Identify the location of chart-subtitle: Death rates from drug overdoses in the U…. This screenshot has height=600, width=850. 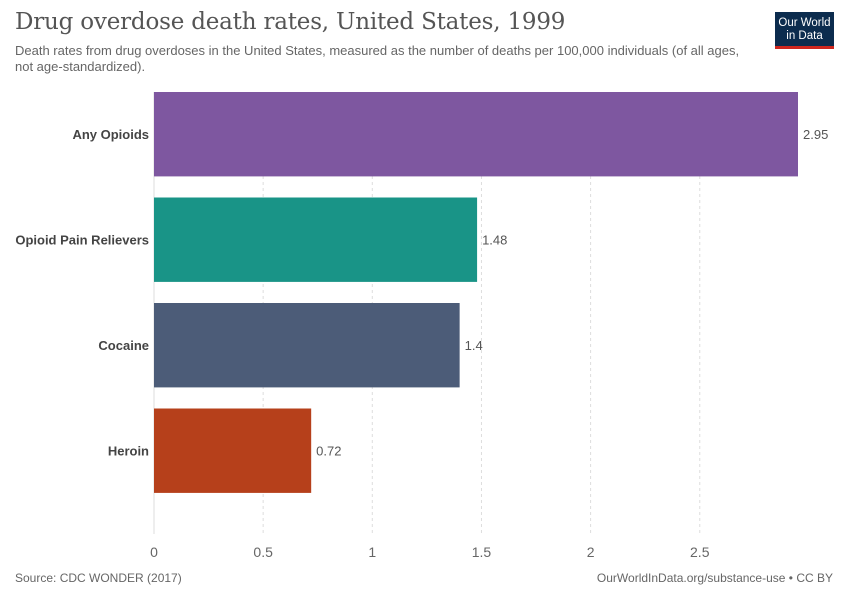
(377, 58).